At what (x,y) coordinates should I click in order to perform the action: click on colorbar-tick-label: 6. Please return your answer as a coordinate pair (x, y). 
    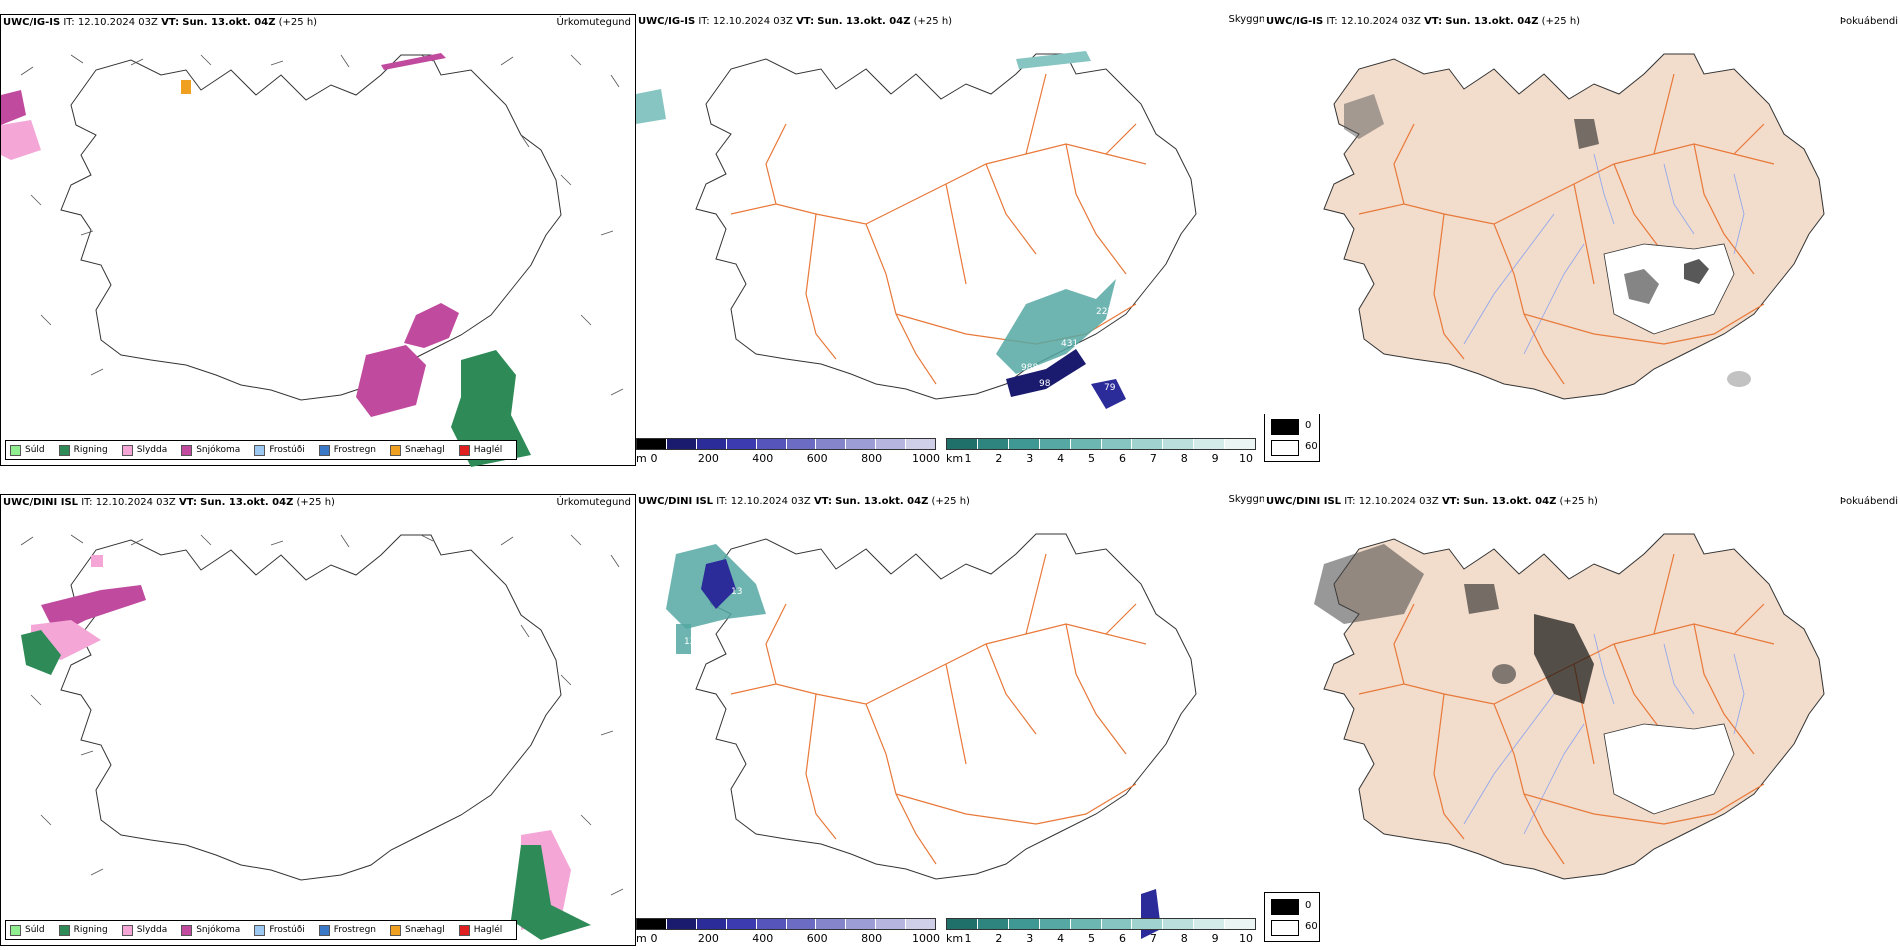
    Looking at the image, I should click on (1122, 458).